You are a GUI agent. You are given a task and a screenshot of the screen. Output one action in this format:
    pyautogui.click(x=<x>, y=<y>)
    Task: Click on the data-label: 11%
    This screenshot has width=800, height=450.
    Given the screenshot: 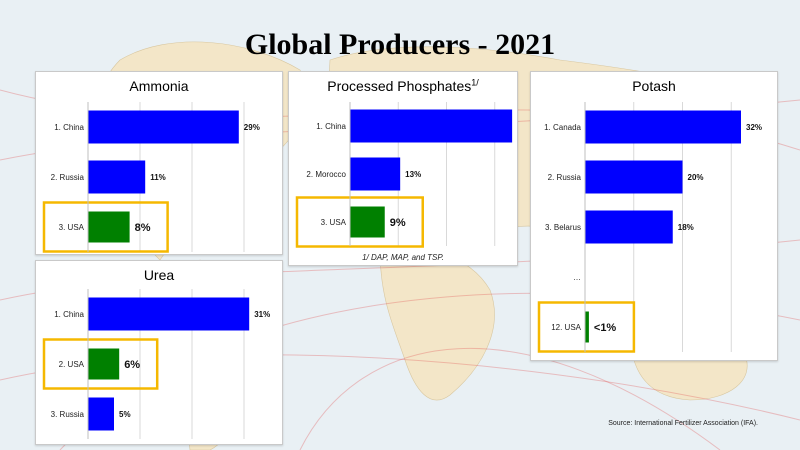 What is the action you would take?
    pyautogui.click(x=158, y=177)
    